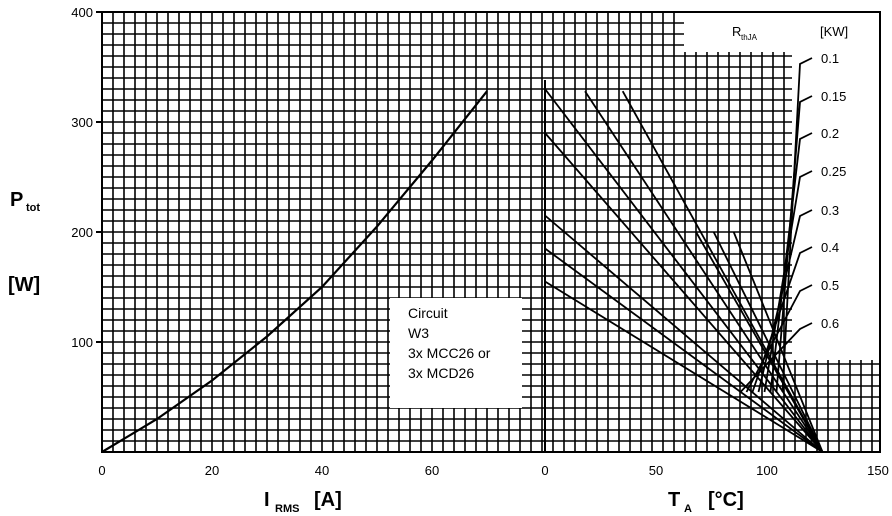 The width and height of the screenshot is (892, 516). What do you see at coordinates (782, 32) in the screenshot?
I see `legend-panel` at bounding box center [782, 32].